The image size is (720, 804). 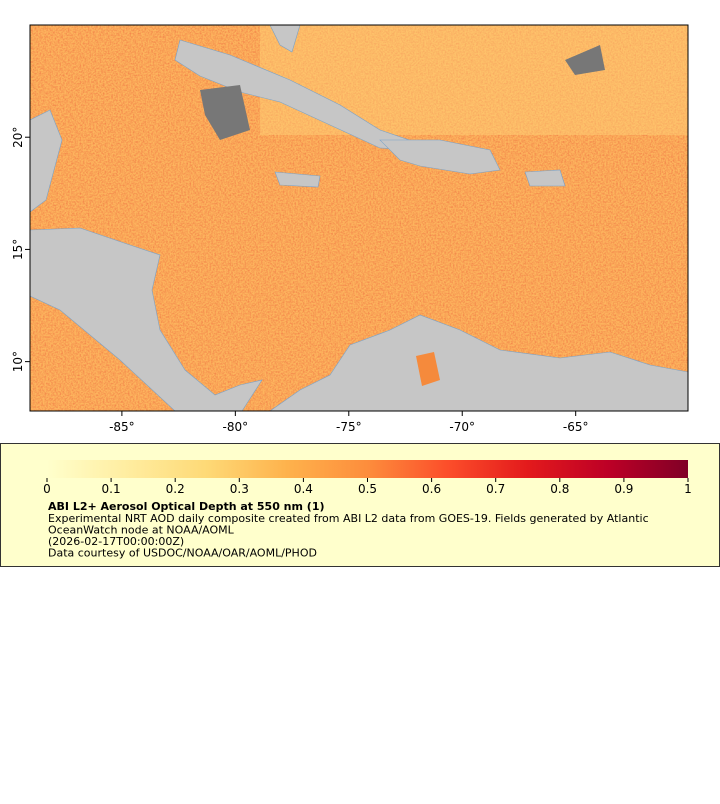 What do you see at coordinates (623, 489) in the screenshot?
I see `colorbar-tick-label: 0.9` at bounding box center [623, 489].